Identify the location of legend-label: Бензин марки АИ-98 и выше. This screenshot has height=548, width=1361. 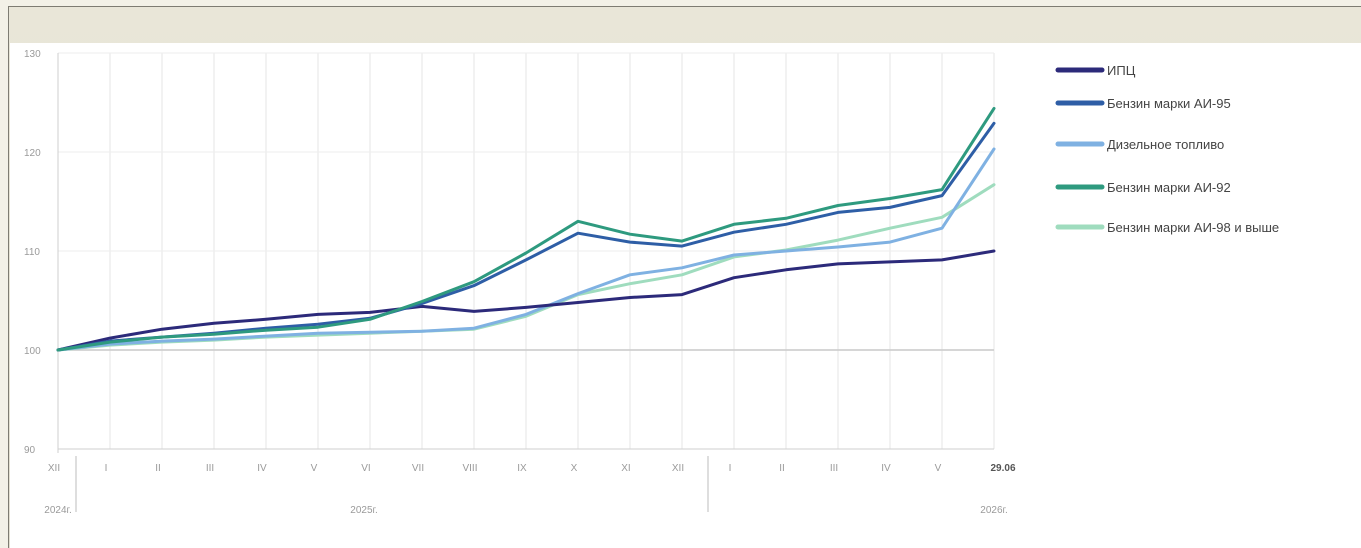
(1193, 227).